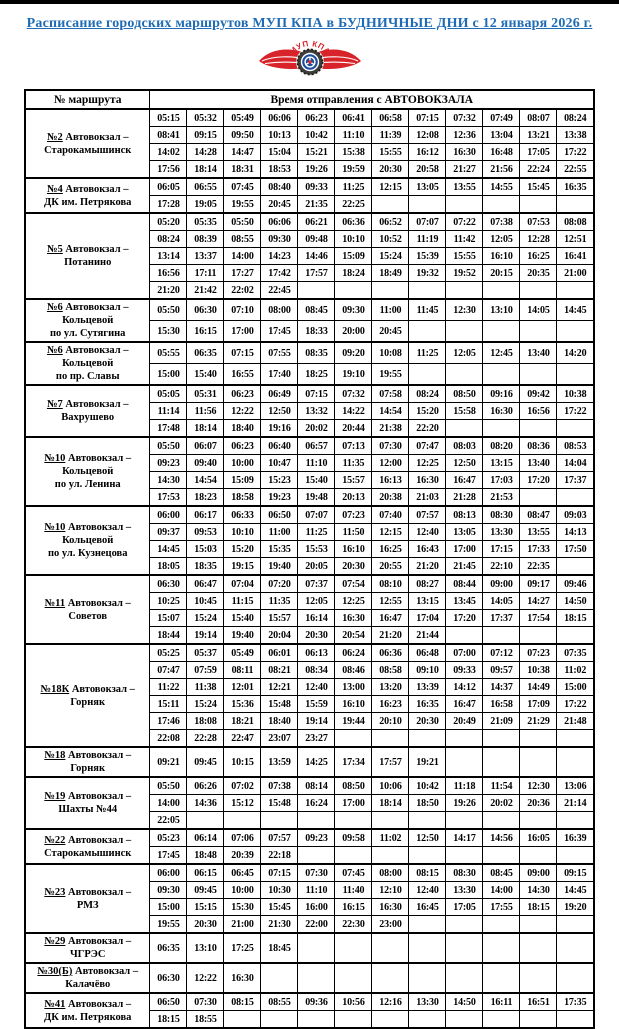 This screenshot has width=619, height=1029. Describe the element at coordinates (538, 1001) in the screenshot. I see `time-cell: 16:51` at that location.